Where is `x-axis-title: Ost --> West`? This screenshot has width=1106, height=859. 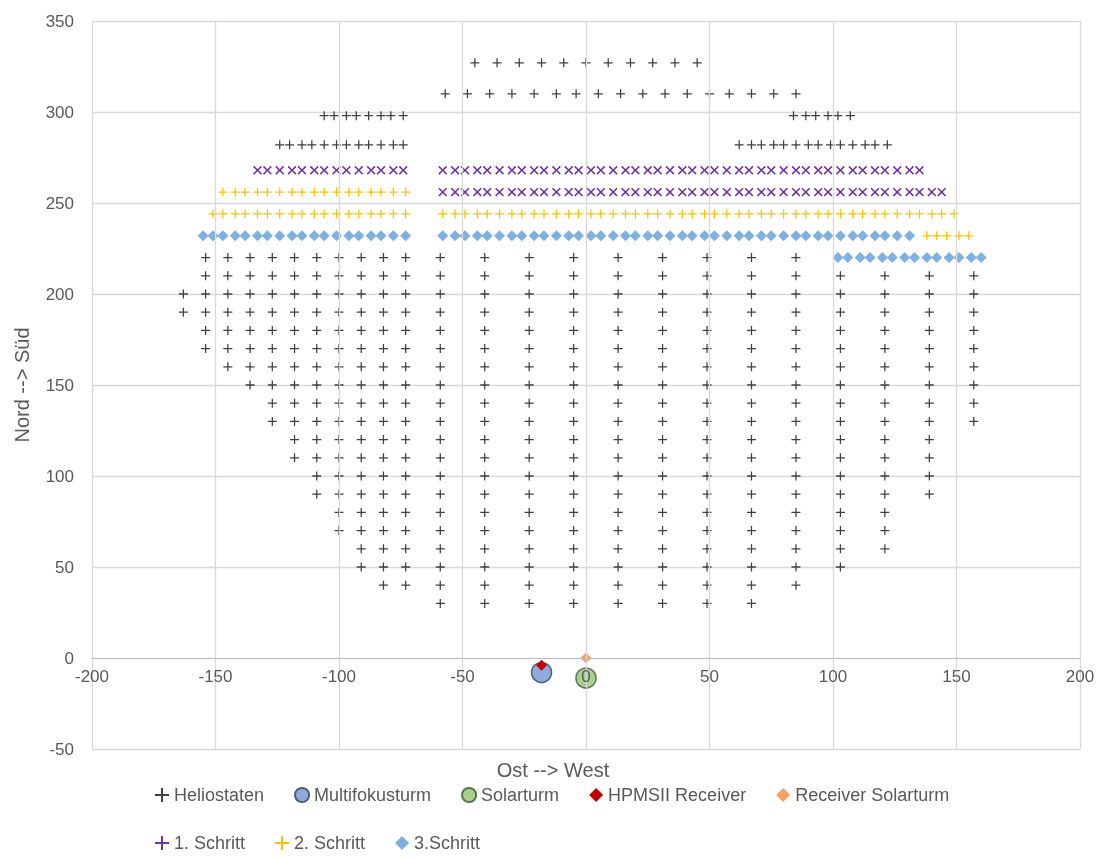
x-axis-title: Ost --> West is located at coordinates (553, 770).